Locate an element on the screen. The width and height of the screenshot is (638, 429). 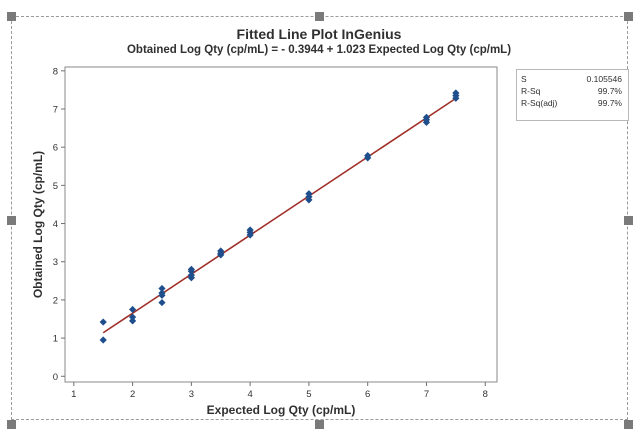
stat-label: S is located at coordinates (524, 79).